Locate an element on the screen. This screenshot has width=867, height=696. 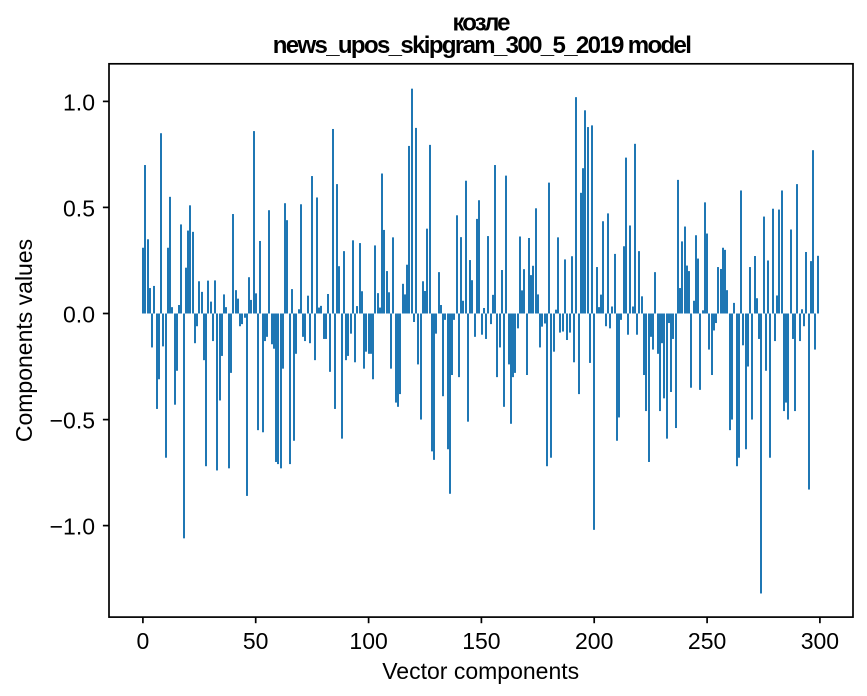
svg-text: козле is located at coordinates (482, 23).